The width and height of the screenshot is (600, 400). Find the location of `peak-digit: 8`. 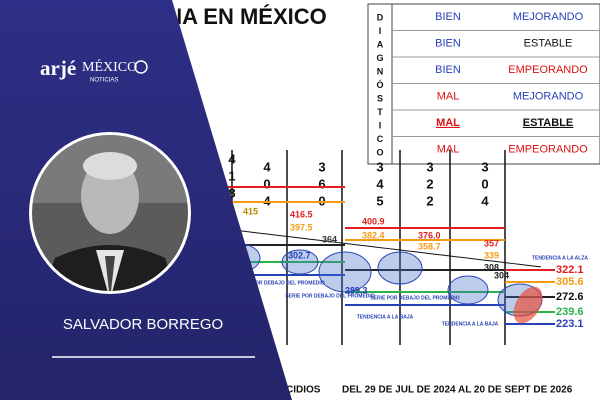

peak-digit: 8 is located at coordinates (231, 192).